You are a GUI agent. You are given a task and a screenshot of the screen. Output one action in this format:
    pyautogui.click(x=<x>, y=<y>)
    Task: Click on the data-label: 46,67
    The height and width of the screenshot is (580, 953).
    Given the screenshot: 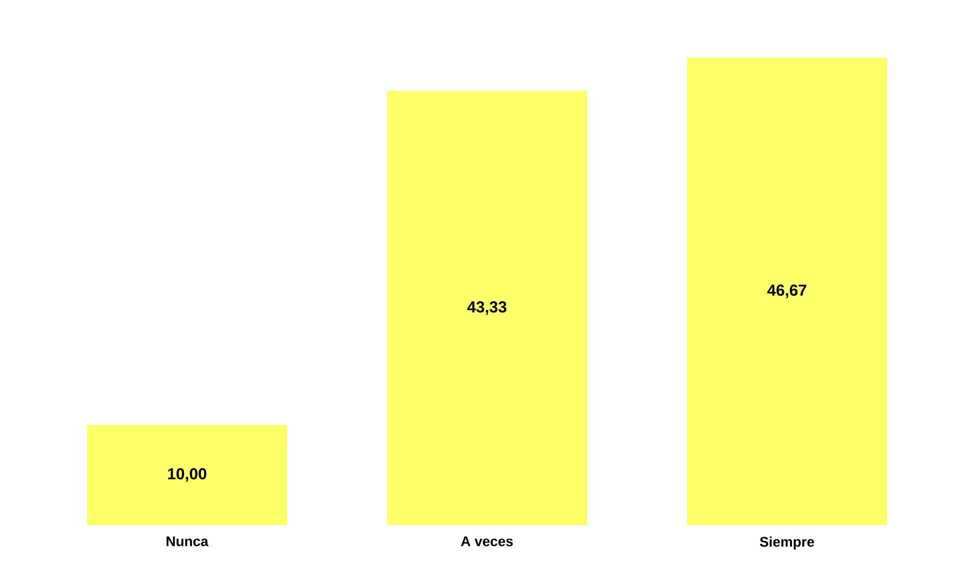 What is the action you would take?
    pyautogui.click(x=786, y=291)
    